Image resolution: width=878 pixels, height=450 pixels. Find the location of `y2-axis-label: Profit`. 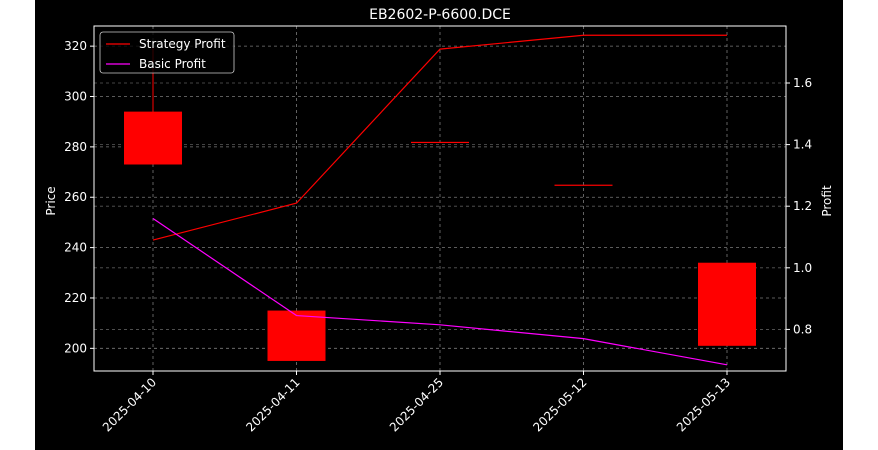

y2-axis-label: Profit is located at coordinates (827, 201).